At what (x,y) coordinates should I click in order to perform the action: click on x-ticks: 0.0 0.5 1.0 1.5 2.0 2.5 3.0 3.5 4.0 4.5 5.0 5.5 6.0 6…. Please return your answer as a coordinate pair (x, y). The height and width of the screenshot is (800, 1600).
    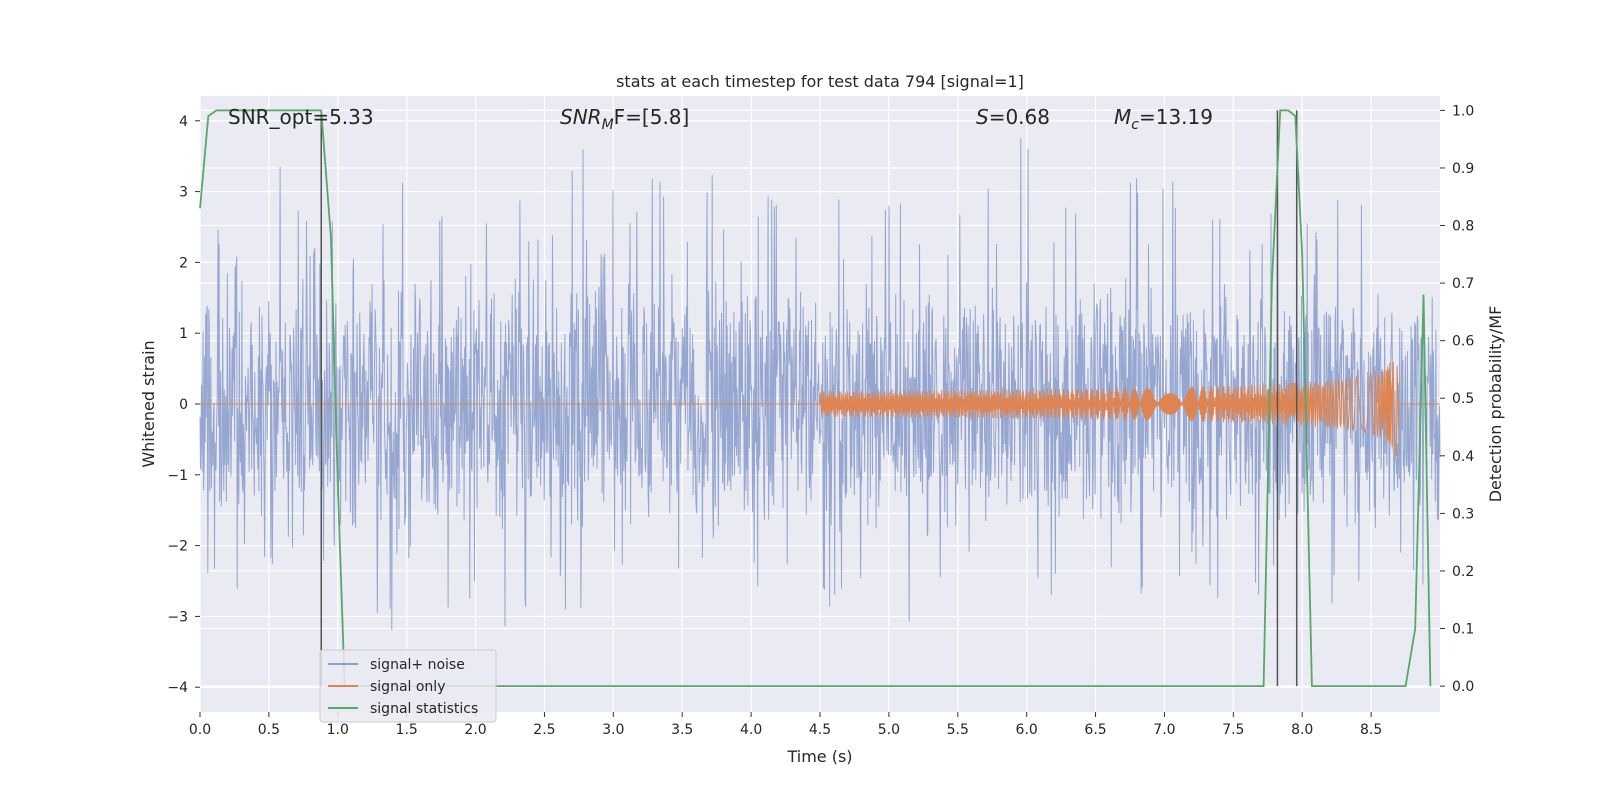
    Looking at the image, I should click on (785, 725).